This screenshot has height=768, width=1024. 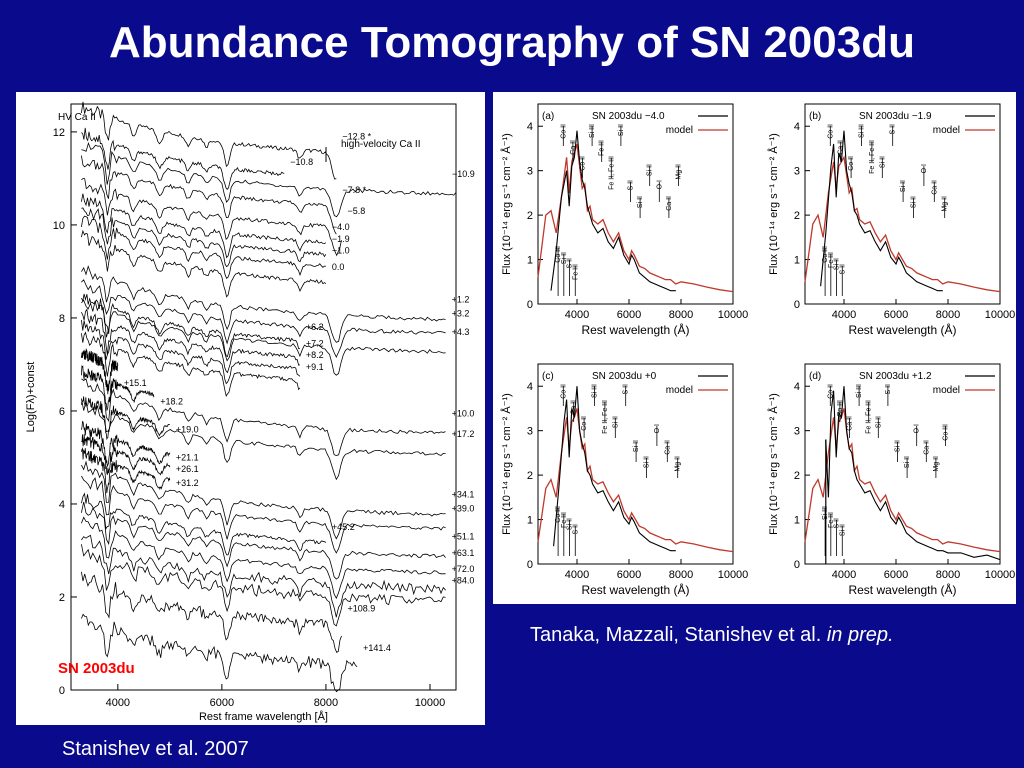 I want to click on y-tick-label: 4, so click(x=62, y=505).